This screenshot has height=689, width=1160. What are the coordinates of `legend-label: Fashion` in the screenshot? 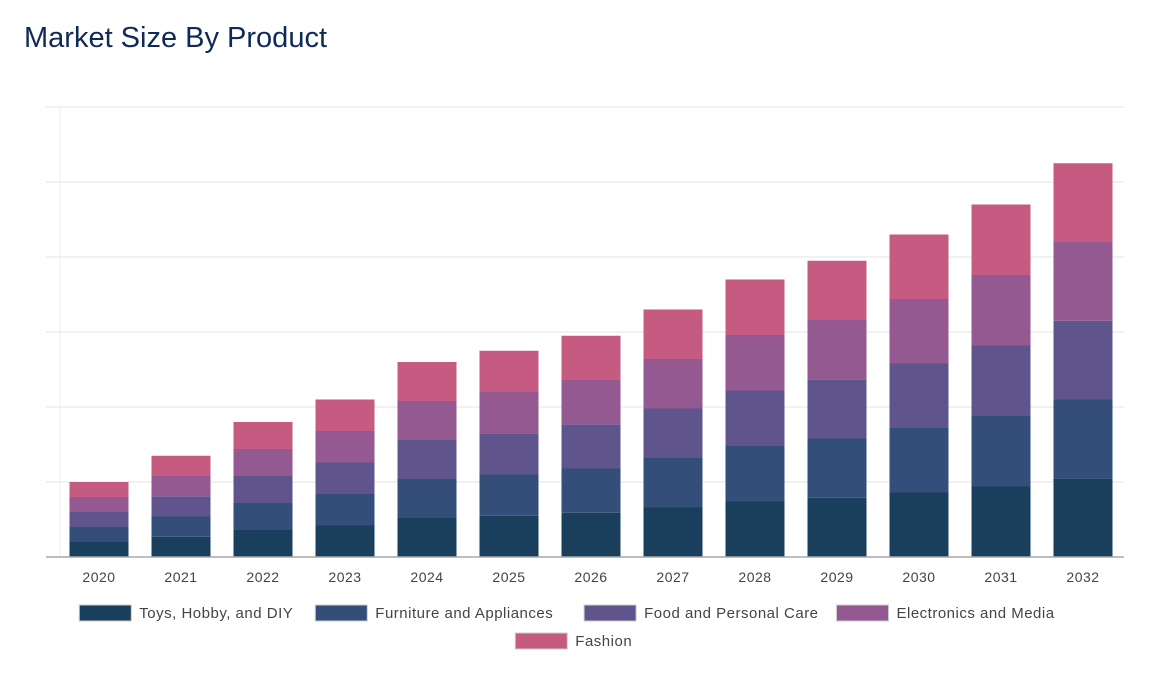 It's located at (603, 641).